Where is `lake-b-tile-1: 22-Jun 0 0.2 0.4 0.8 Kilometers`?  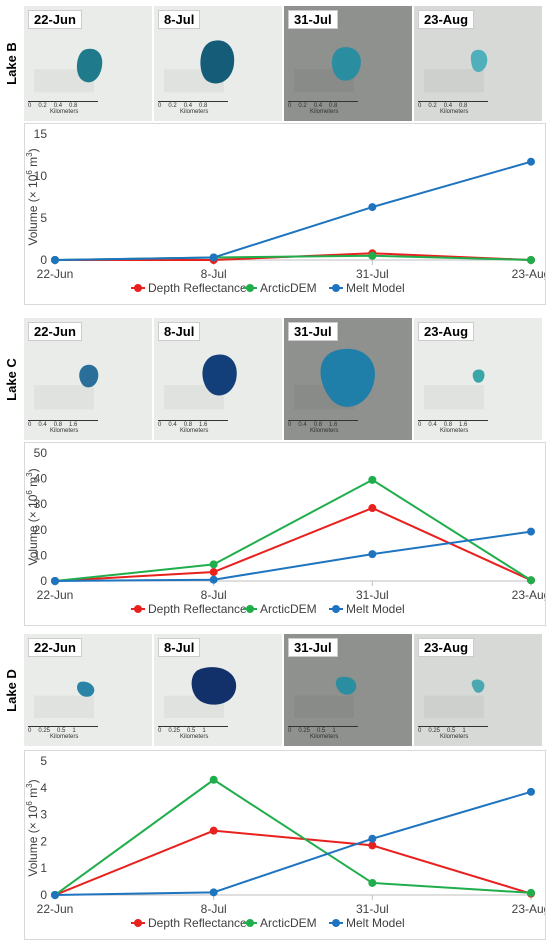 lake-b-tile-1: 22-Jun 0 0.2 0.4 0.8 Kilometers is located at coordinates (88, 63).